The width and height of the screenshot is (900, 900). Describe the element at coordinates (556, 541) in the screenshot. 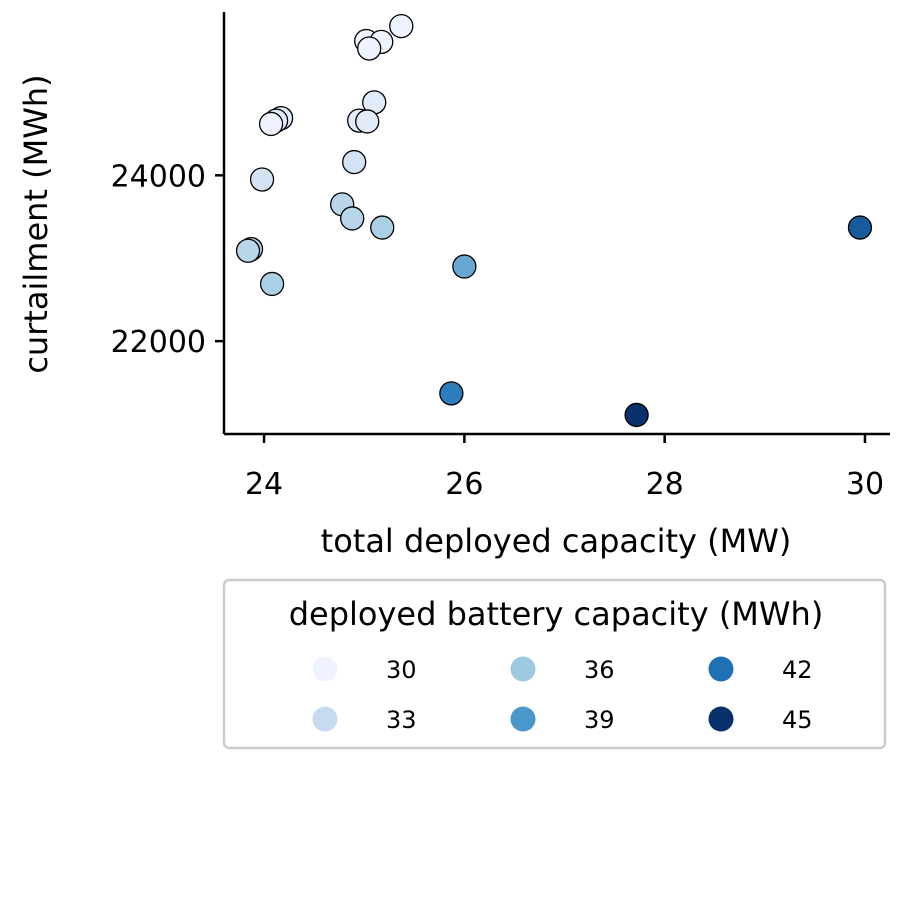

I see `x-axis-title: total deployed capacity (MW)` at that location.